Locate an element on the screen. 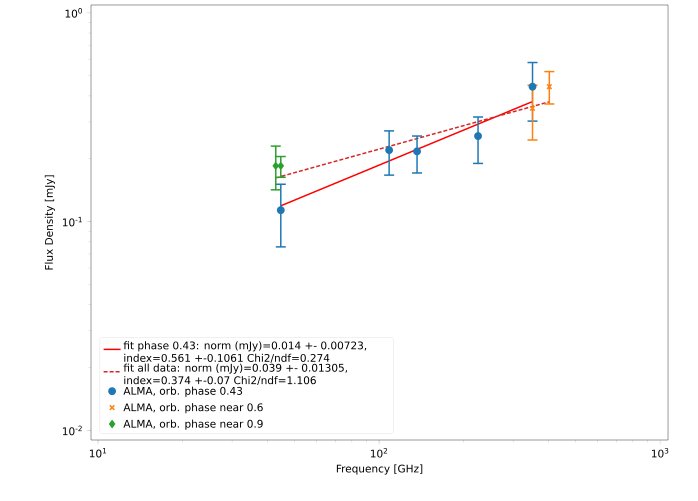 Image resolution: width=698 pixels, height=501 pixels. y-tick-label: 10$^{0}$ is located at coordinates (74, 13).